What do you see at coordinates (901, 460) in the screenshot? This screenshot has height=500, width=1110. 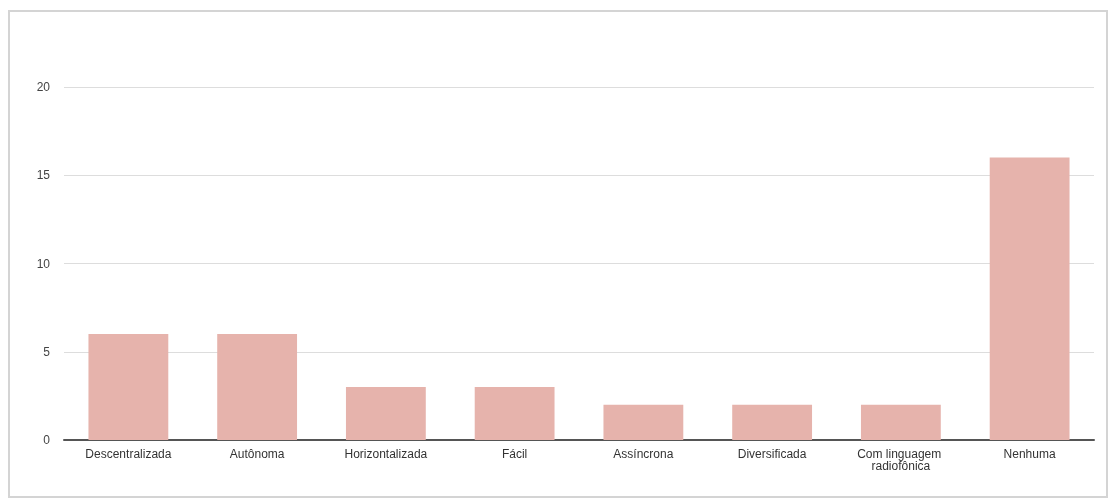 I see `x-tick-label: Com linguagem radiofônica` at bounding box center [901, 460].